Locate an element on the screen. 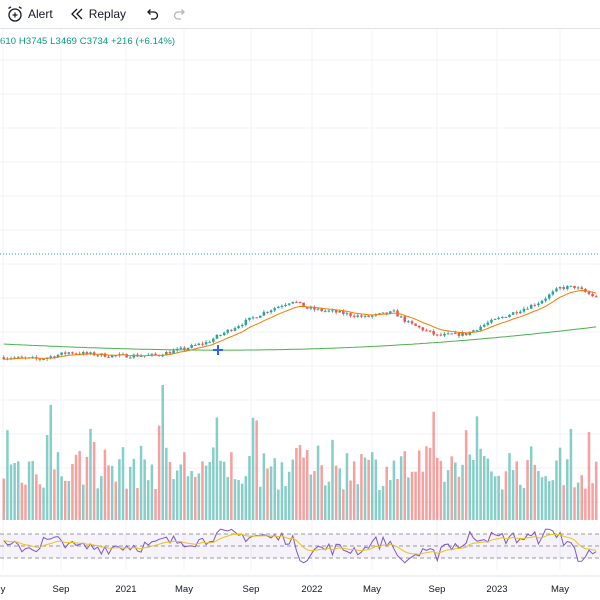 This screenshot has height=600, width=600. alert-button: Alert is located at coordinates (29, 14).